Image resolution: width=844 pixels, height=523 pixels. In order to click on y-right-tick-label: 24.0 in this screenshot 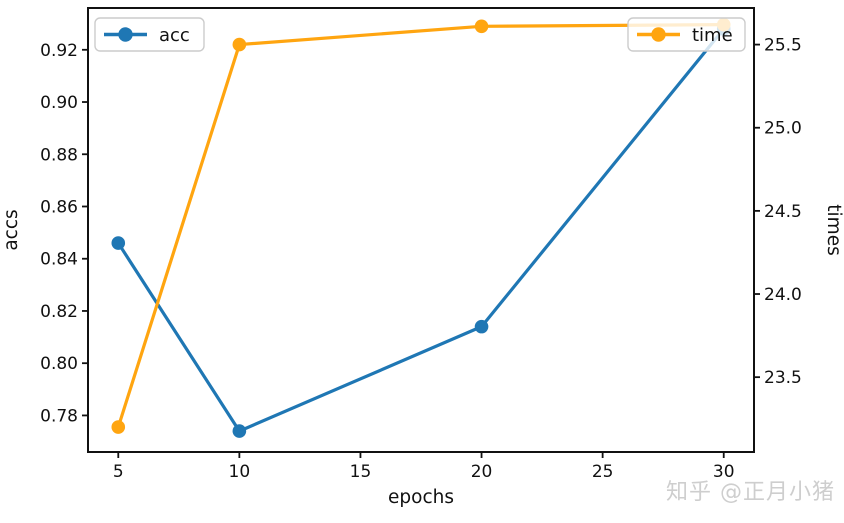, I will do `click(783, 295)`.